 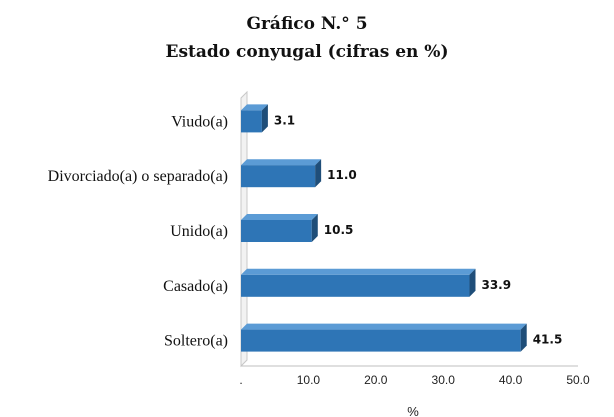 What do you see at coordinates (309, 380) in the screenshot?
I see `x-tick-label: 10.0` at bounding box center [309, 380].